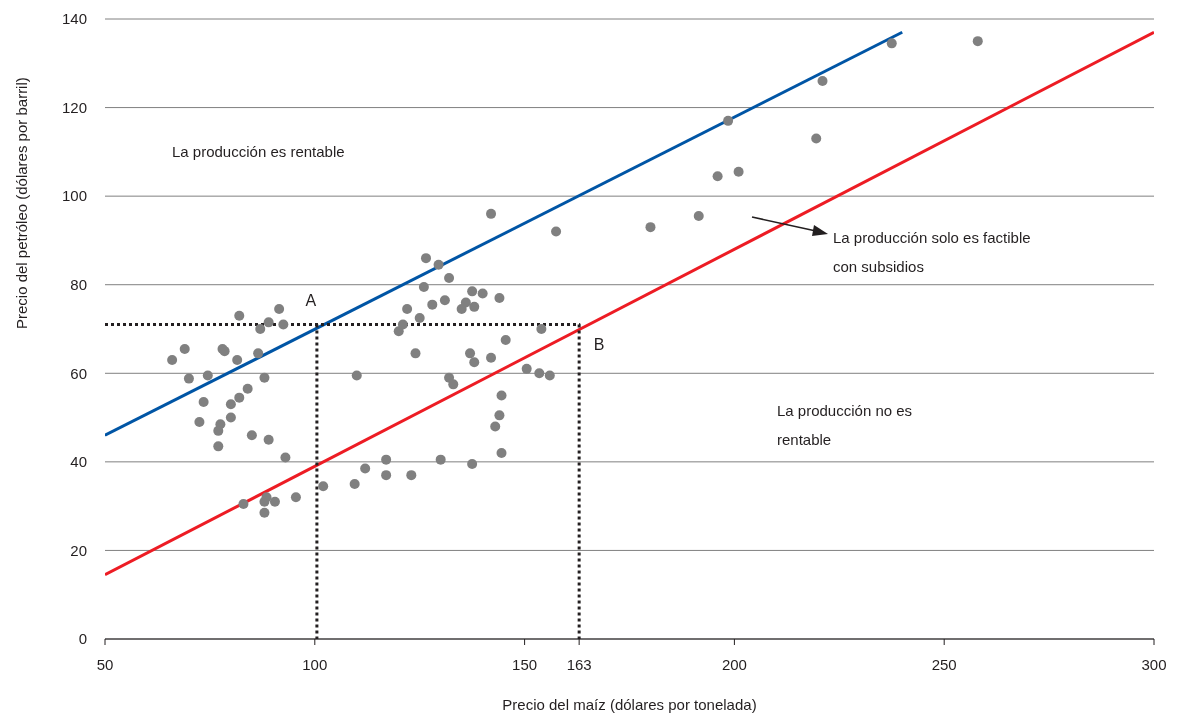 The width and height of the screenshot is (1184, 724). What do you see at coordinates (315, 664) in the screenshot?
I see `x-tick-label: 100` at bounding box center [315, 664].